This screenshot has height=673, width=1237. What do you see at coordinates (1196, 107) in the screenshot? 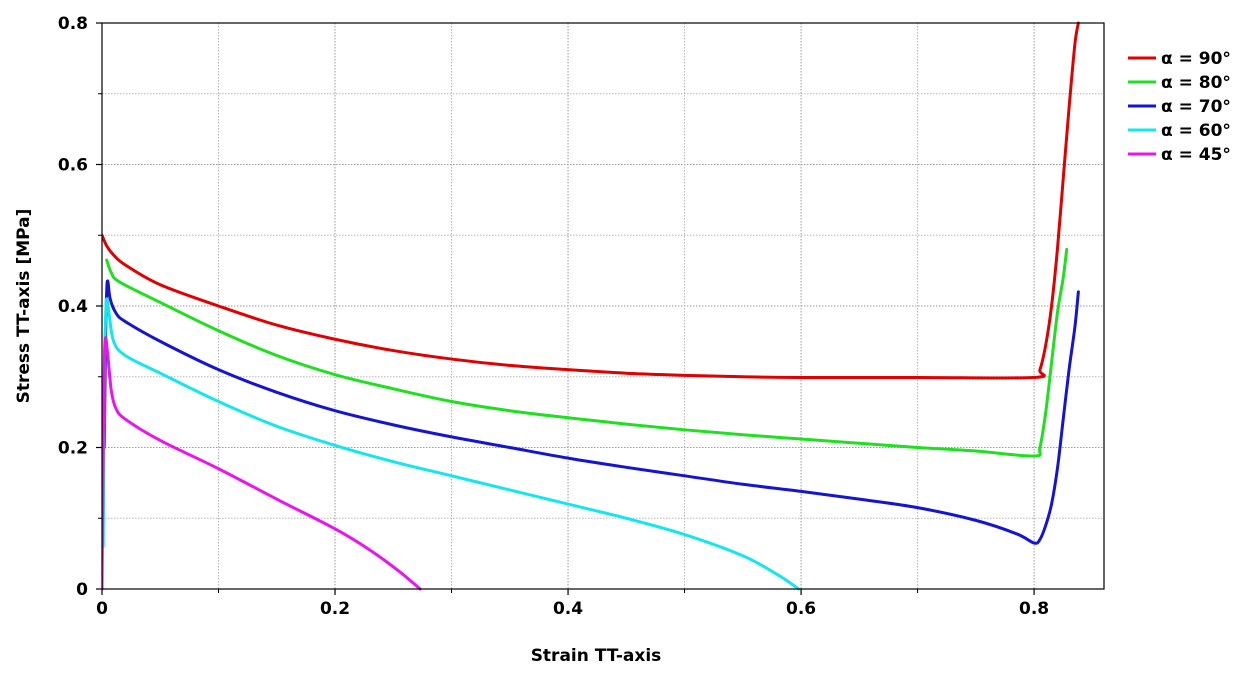
I see `legend-label: α = 70°` at bounding box center [1196, 107].